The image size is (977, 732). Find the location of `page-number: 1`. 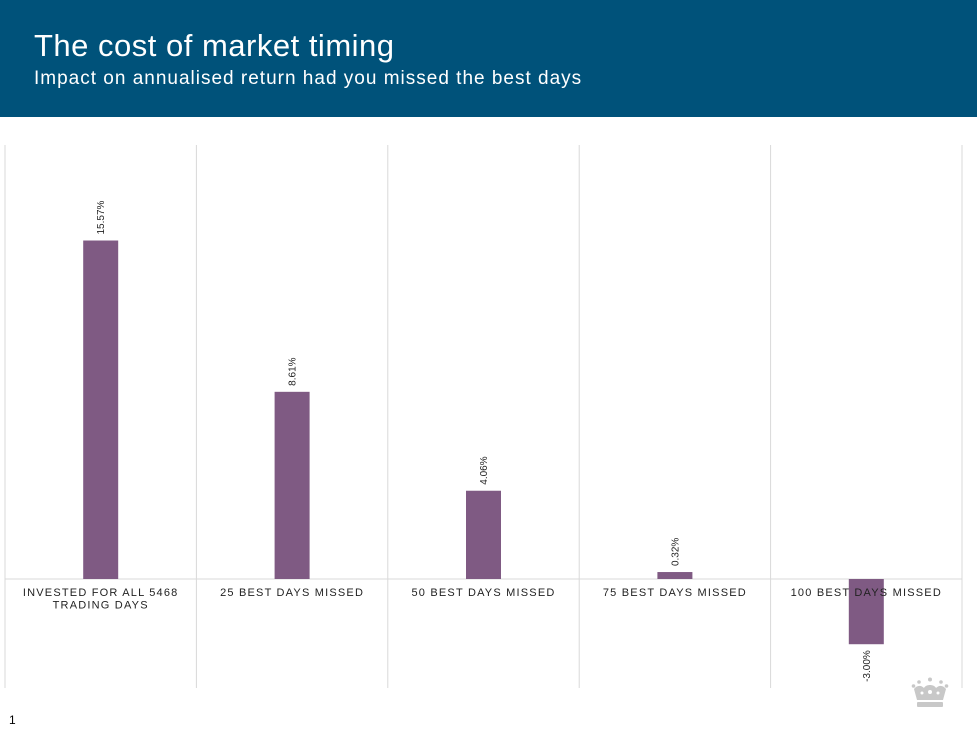

page-number: 1 is located at coordinates (12, 720).